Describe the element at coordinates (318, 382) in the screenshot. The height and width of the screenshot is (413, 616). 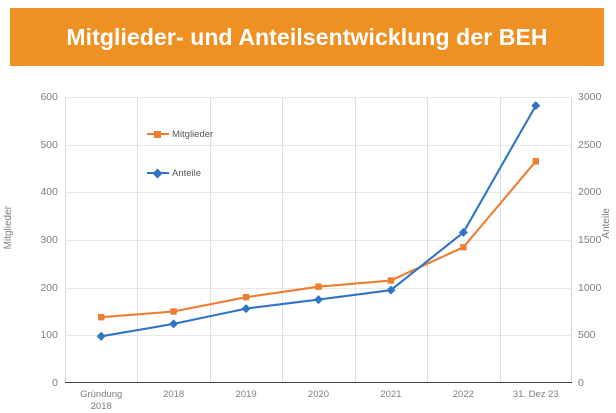
I see `x-axis-line` at that location.